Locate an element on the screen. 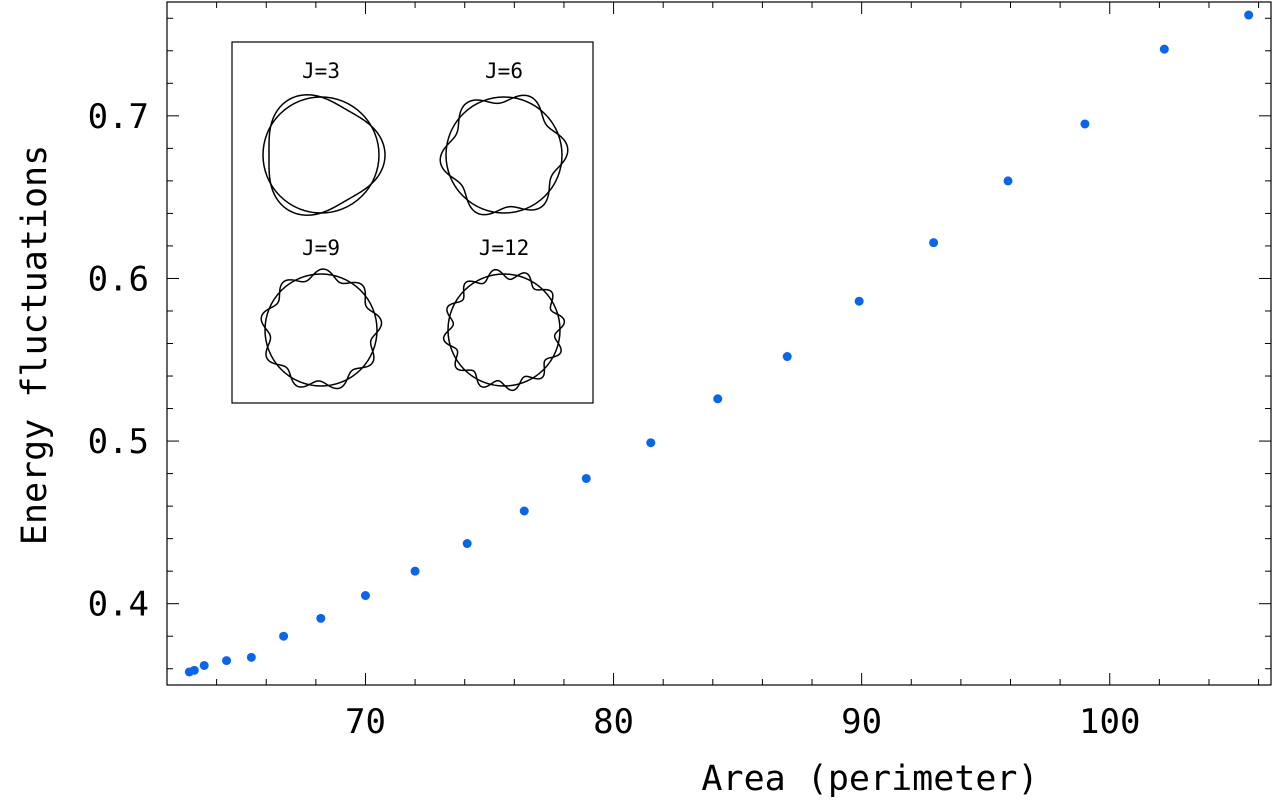  inset-circle-J=12 is located at coordinates (504, 330).